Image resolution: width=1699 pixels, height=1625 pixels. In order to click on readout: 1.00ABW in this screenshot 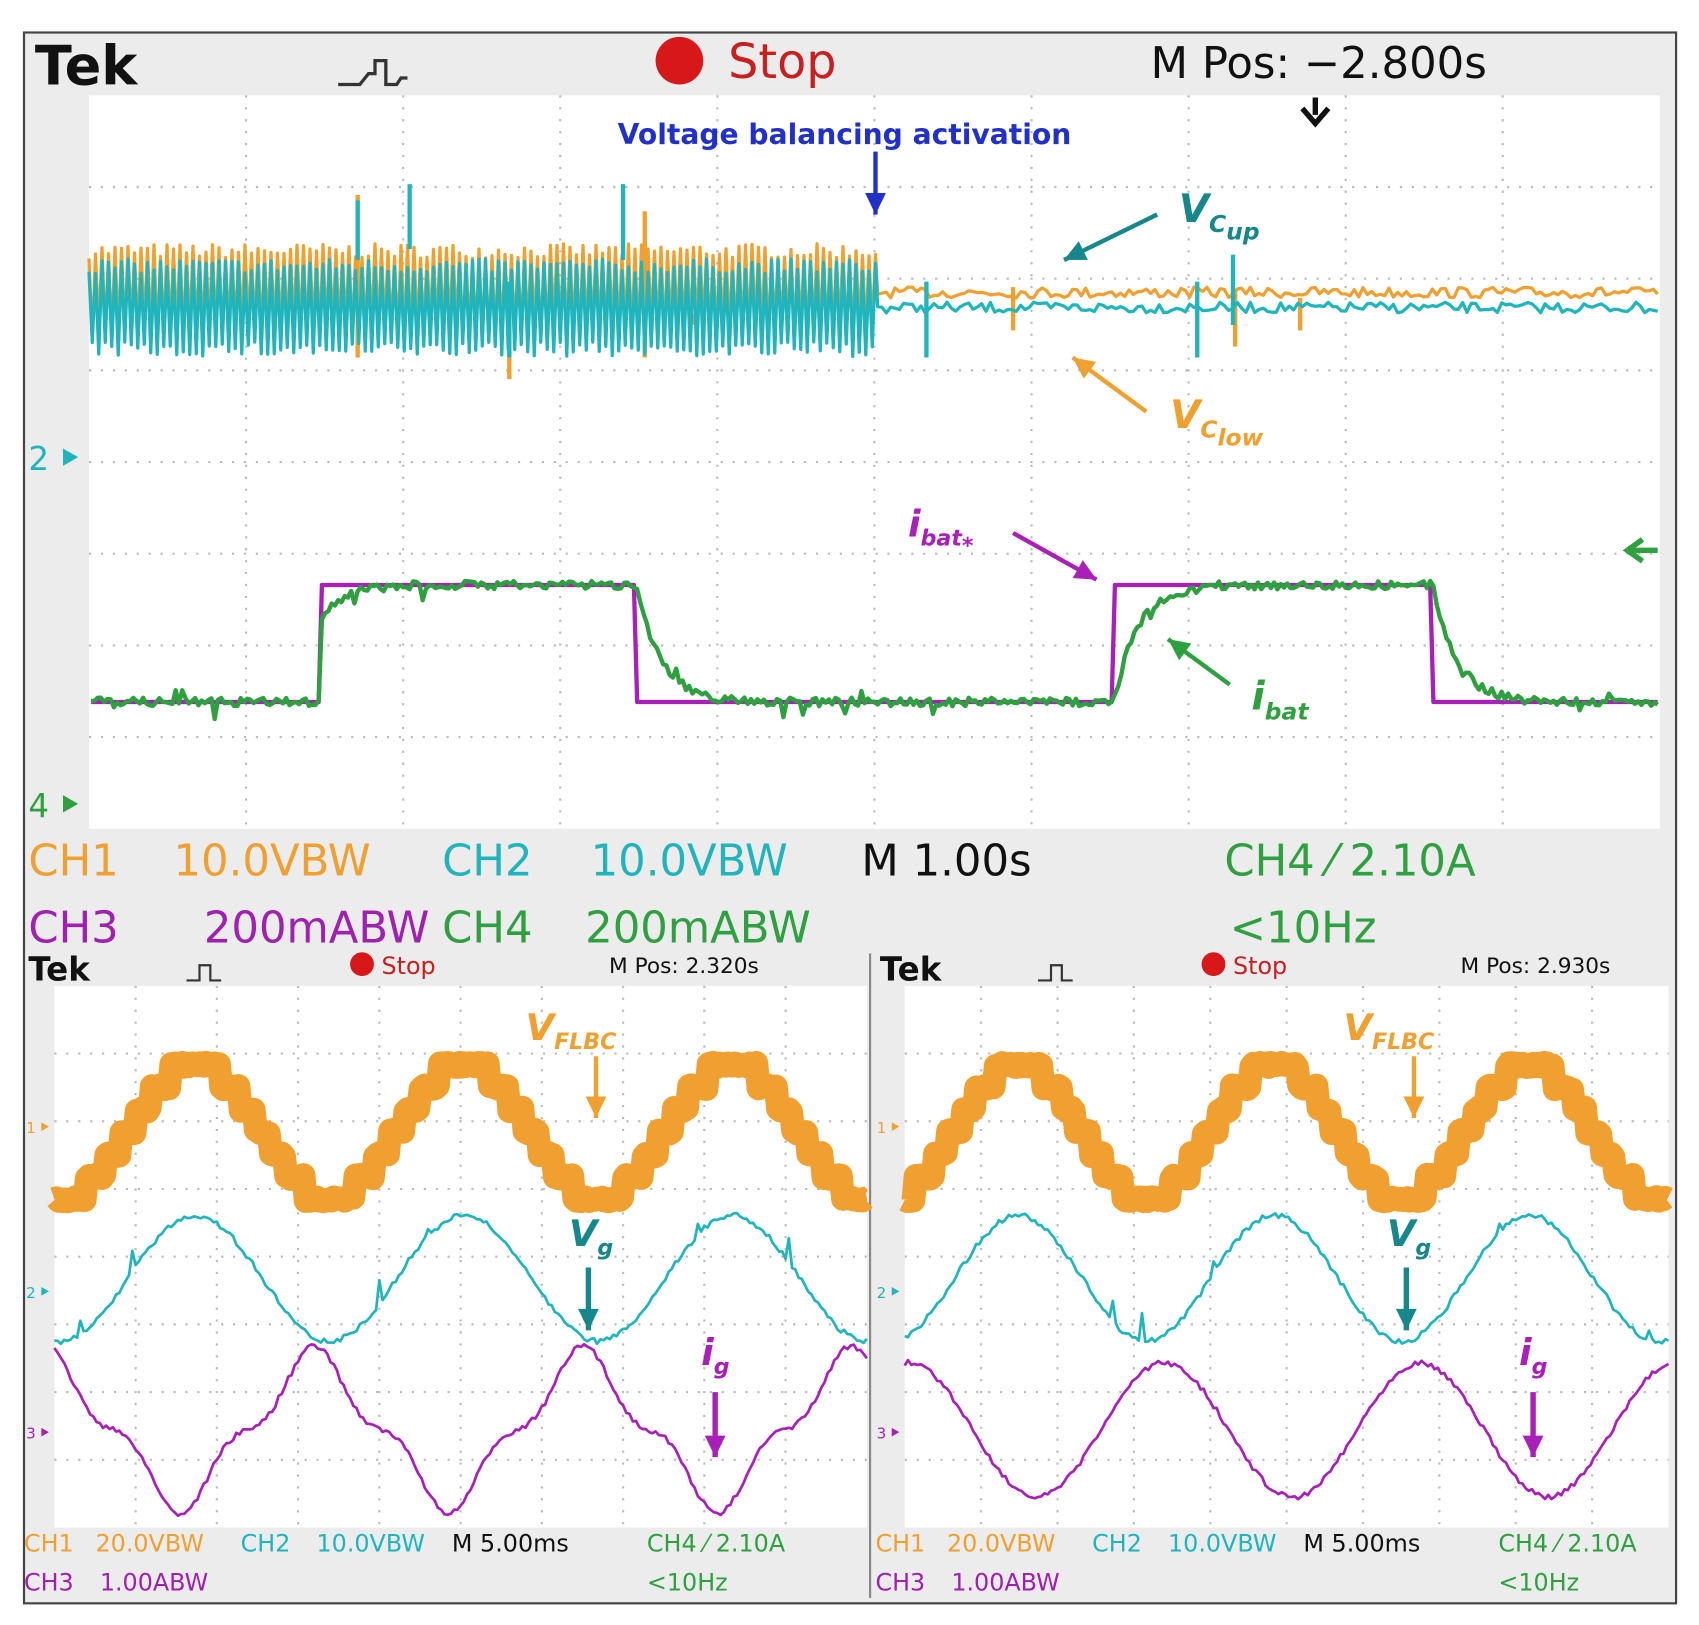, I will do `click(1005, 1582)`.